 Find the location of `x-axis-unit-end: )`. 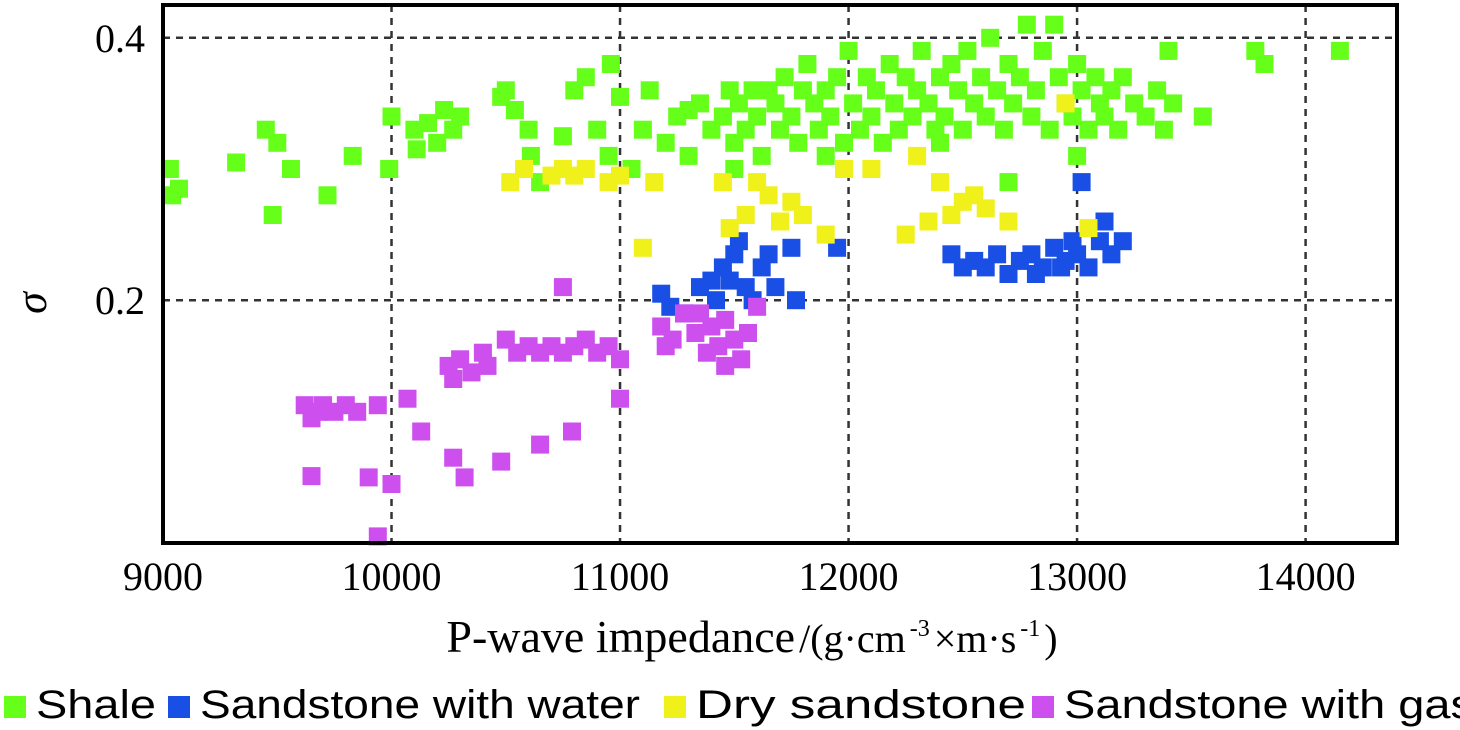

x-axis-unit-end: ) is located at coordinates (1050, 638).